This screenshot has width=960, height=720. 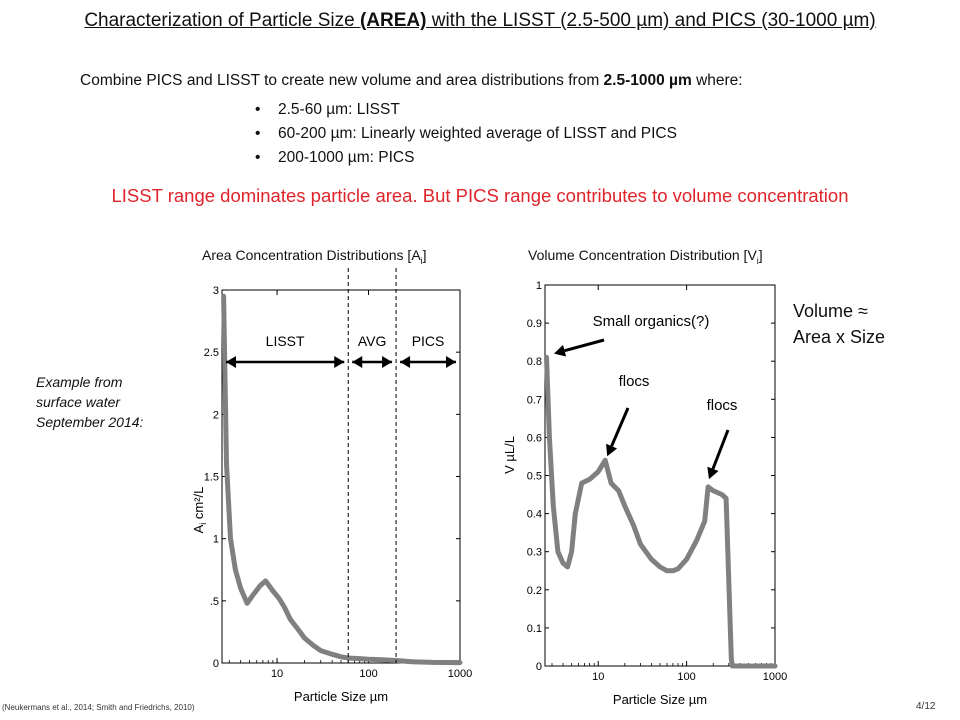 I want to click on example-line: surface water, so click(x=78, y=402).